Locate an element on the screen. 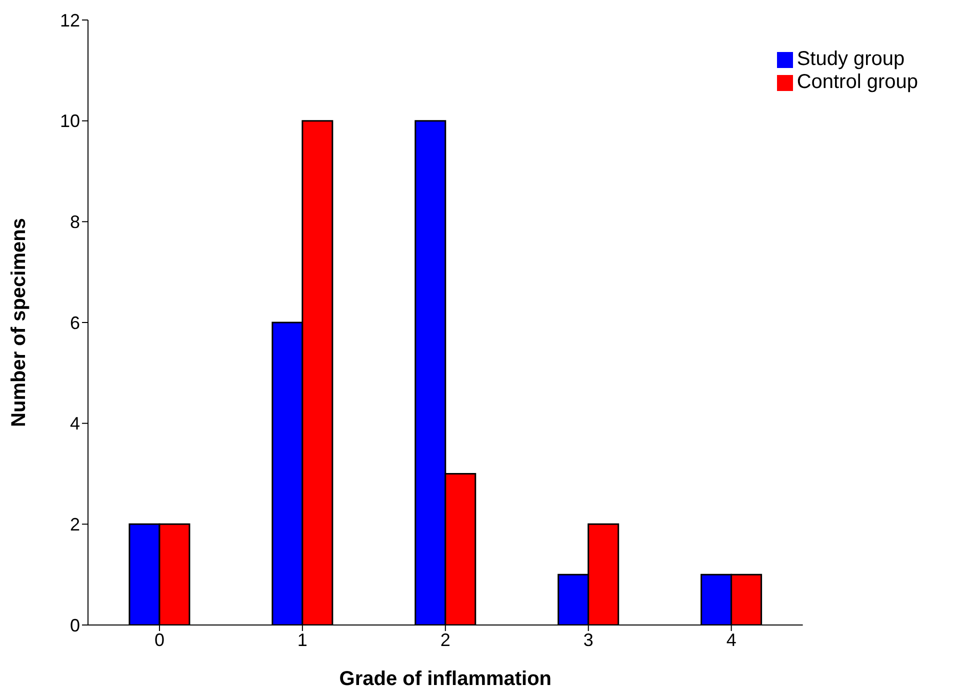  y-tick-label: 4 is located at coordinates (75, 424).